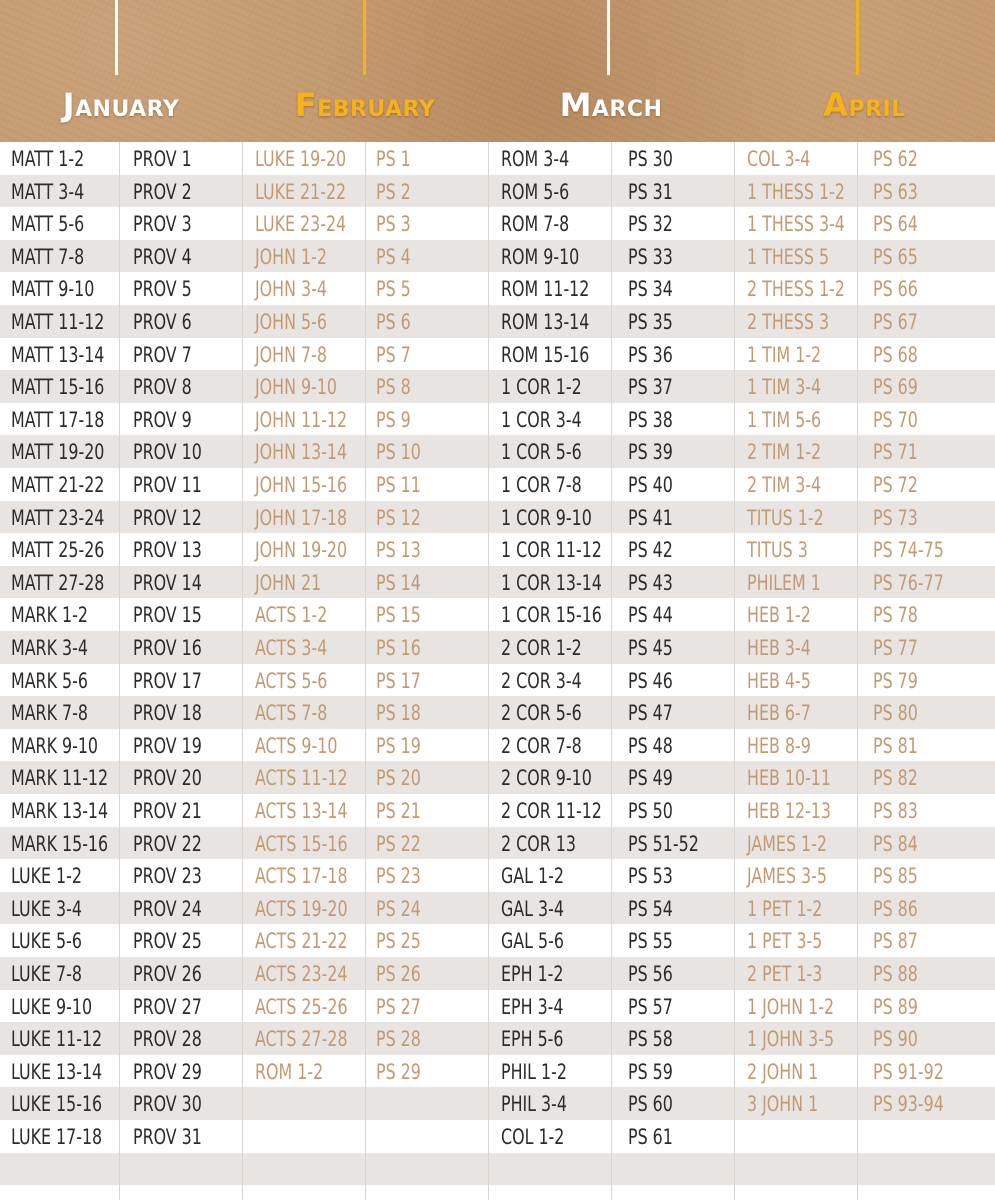 Image resolution: width=995 pixels, height=1200 pixels. What do you see at coordinates (535, 191) in the screenshot?
I see `reading-gospel-epistle: ROM 5-6` at bounding box center [535, 191].